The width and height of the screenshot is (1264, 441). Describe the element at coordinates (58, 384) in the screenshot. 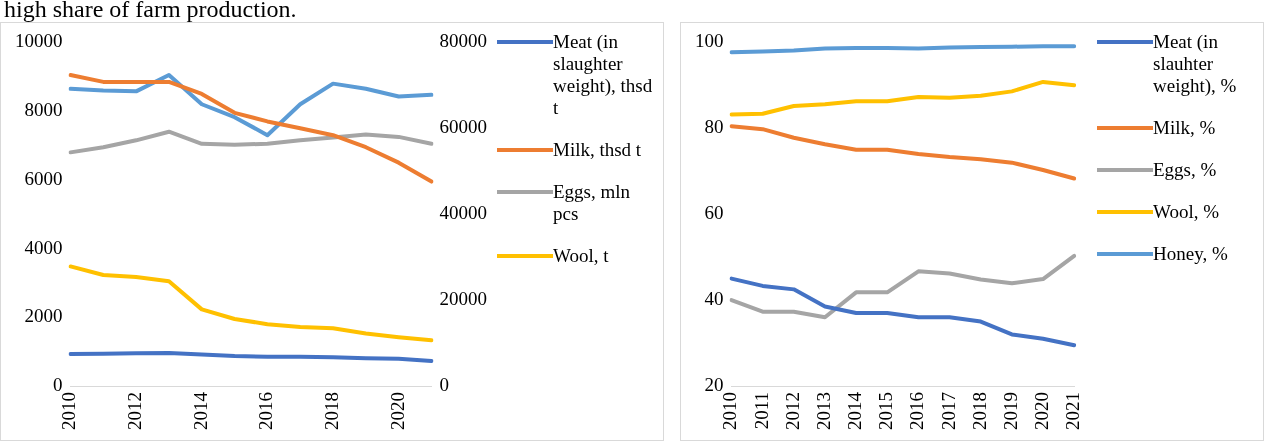

I see `y-tick-label: 0` at that location.